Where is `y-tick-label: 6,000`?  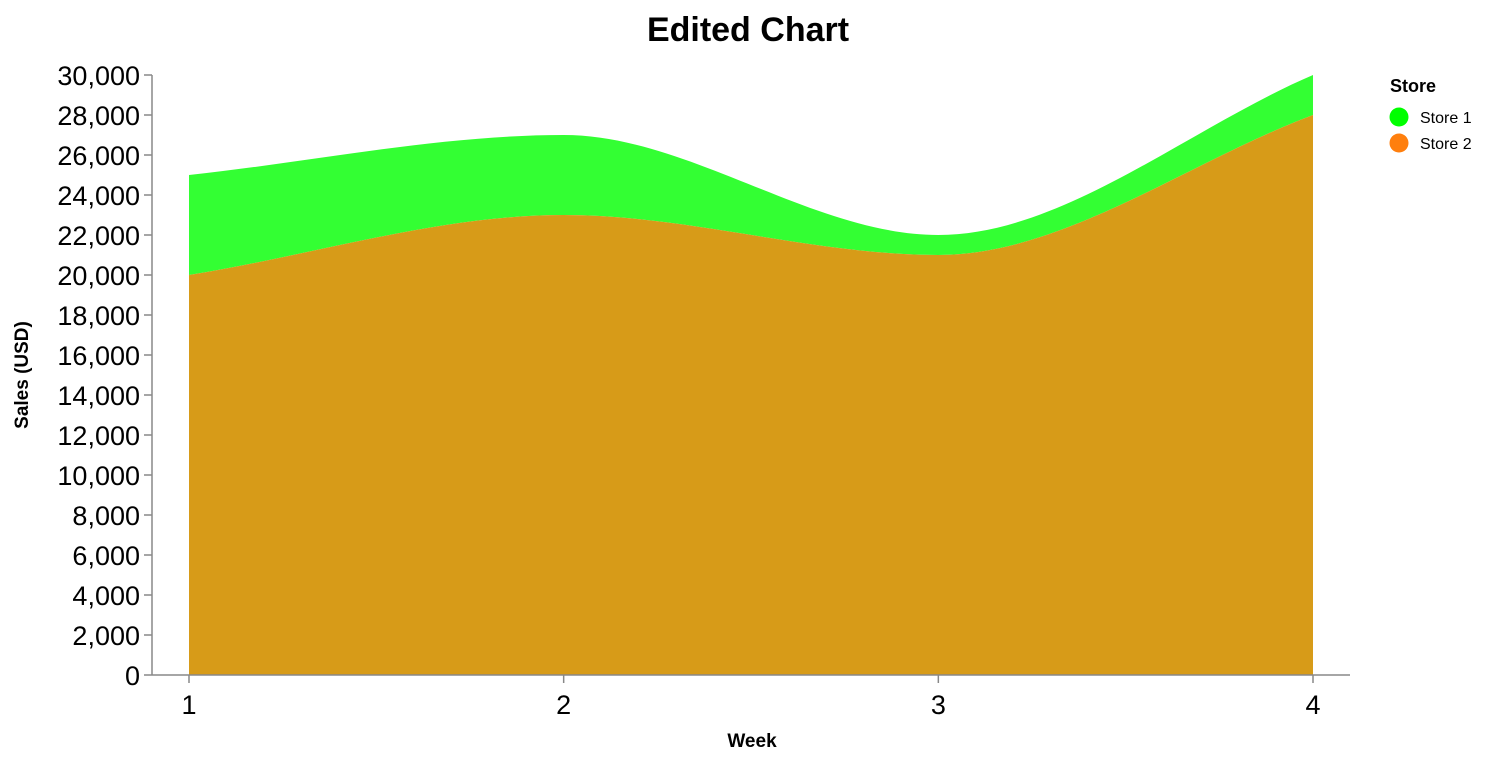
y-tick-label: 6,000 is located at coordinates (106, 556).